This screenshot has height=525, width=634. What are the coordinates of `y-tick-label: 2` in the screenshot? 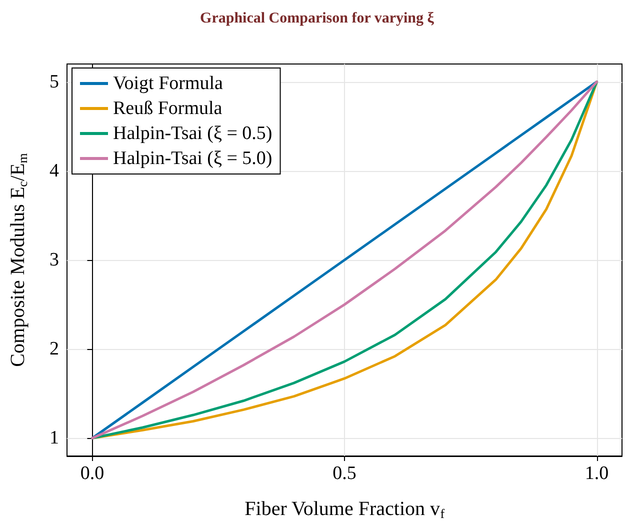 It's located at (54, 349).